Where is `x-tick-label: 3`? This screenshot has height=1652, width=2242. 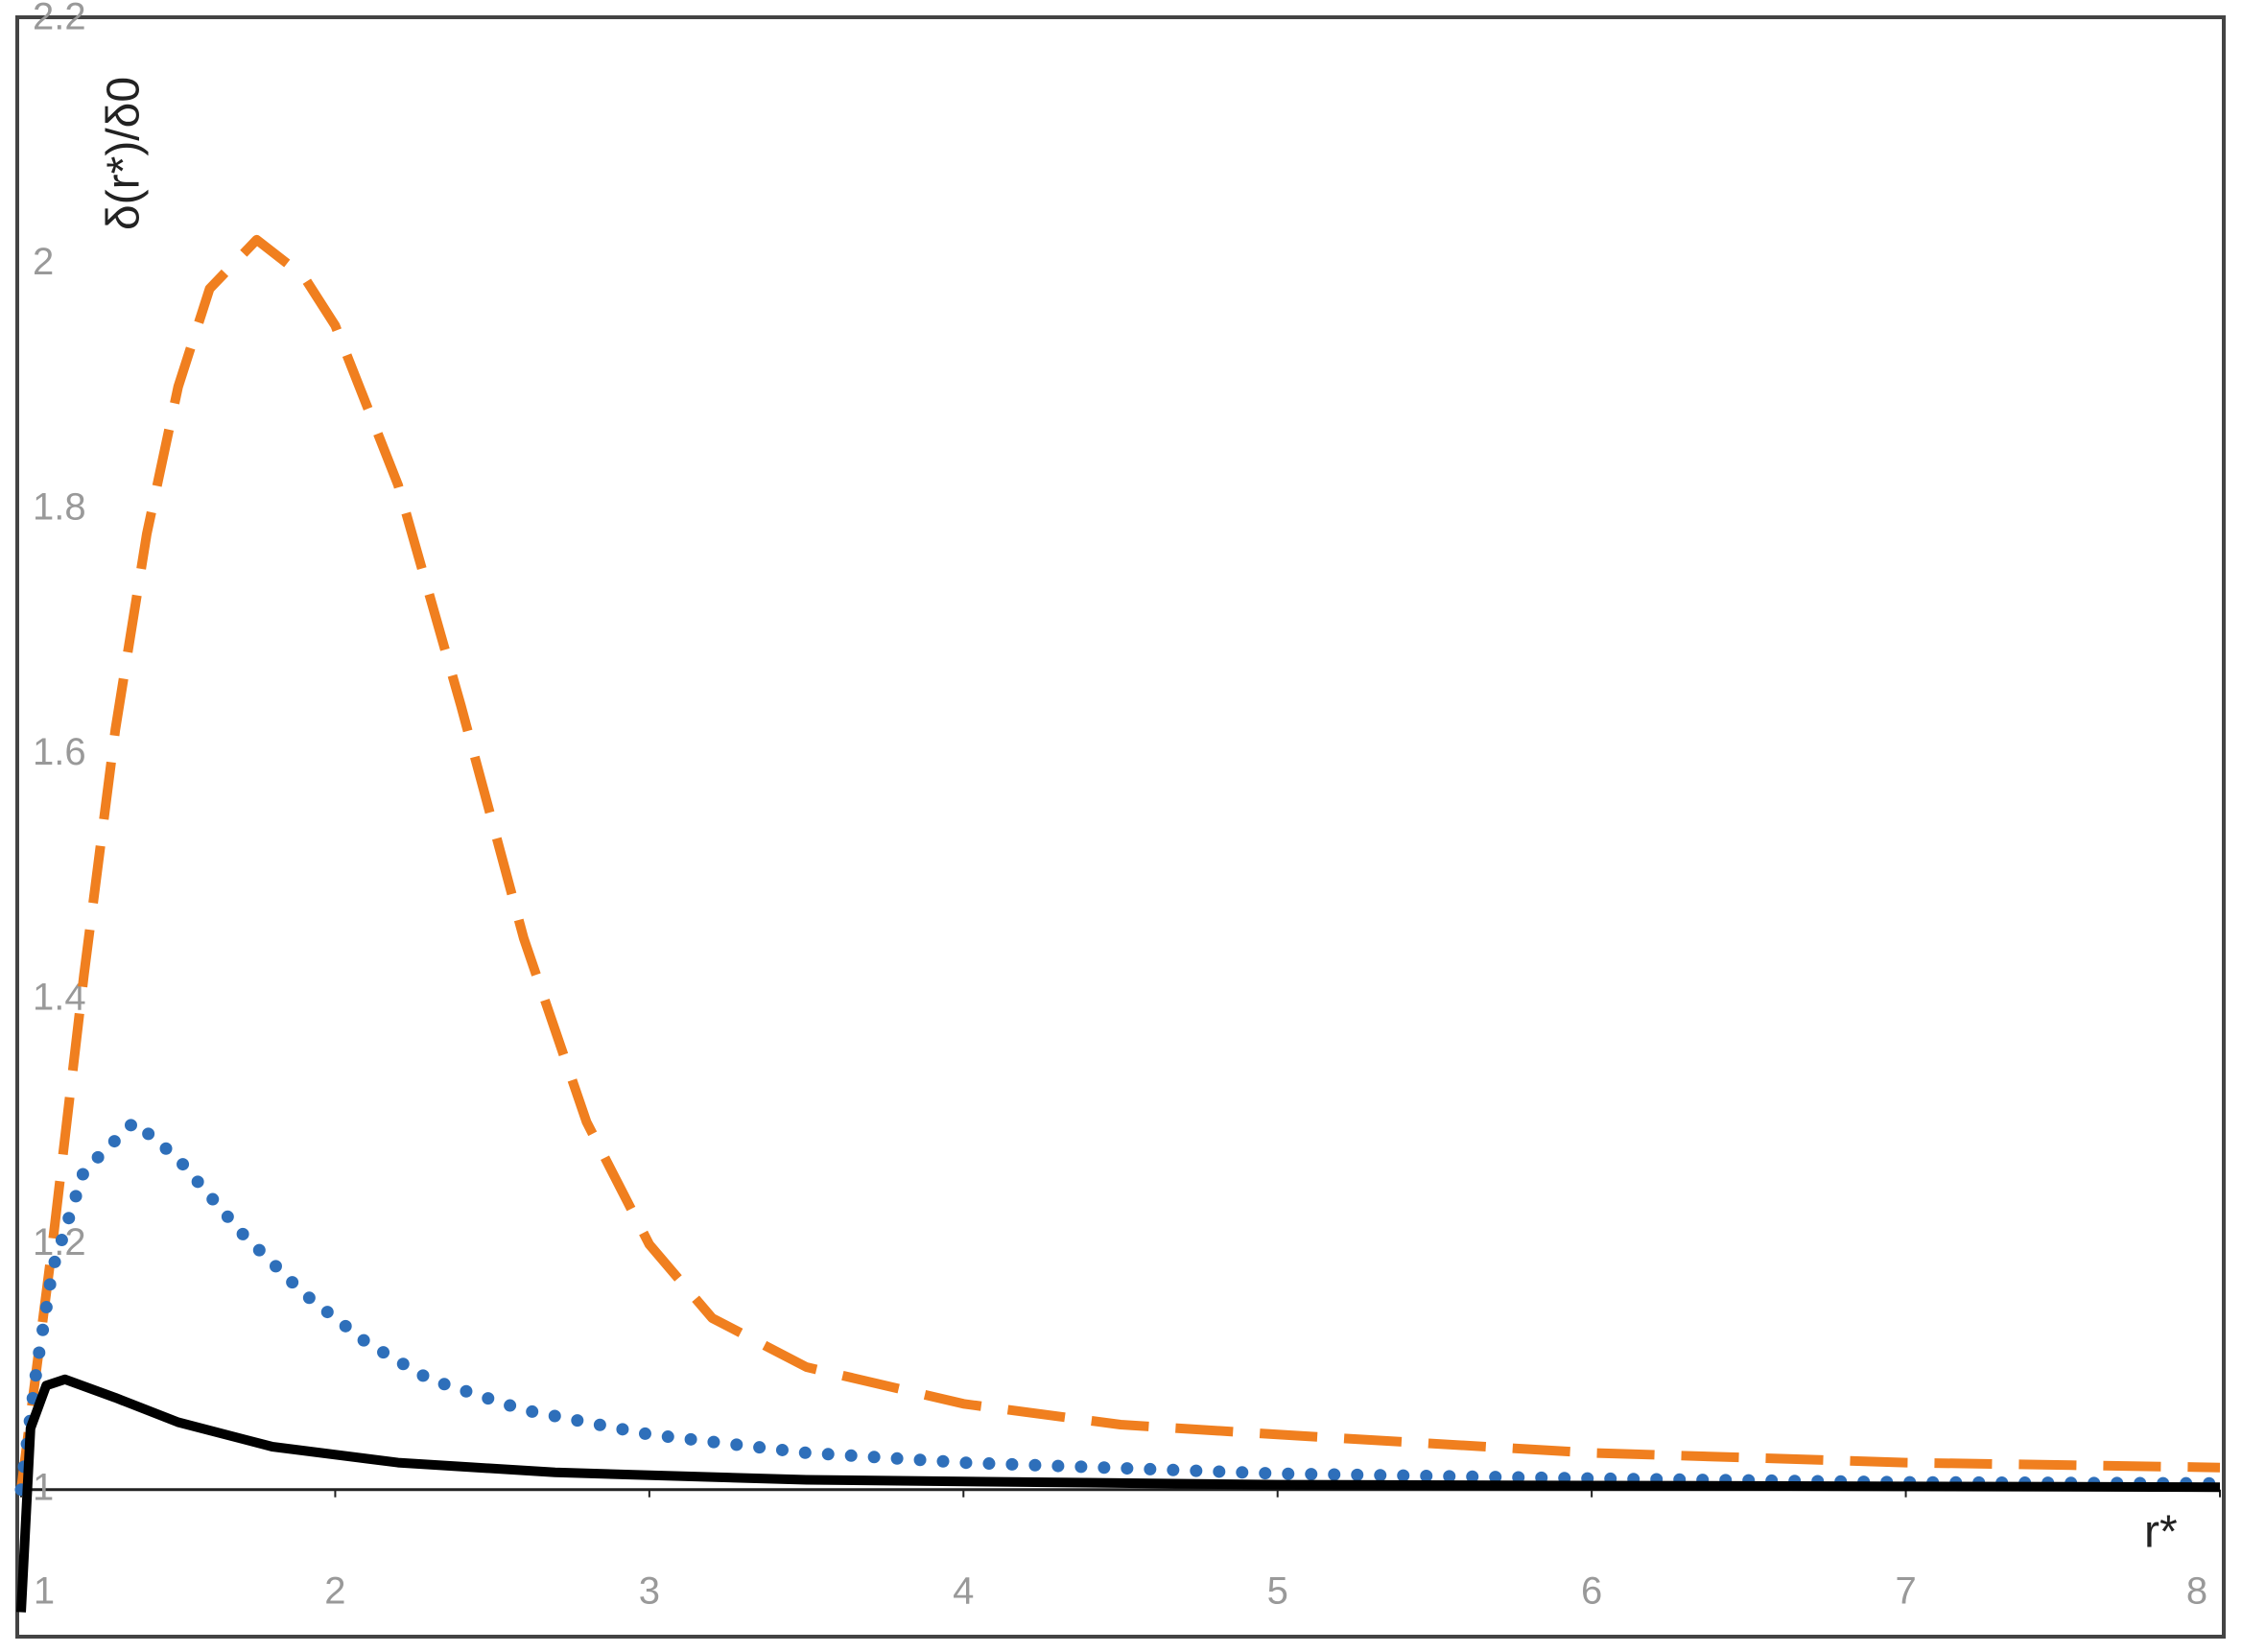
x-tick-label: 3 is located at coordinates (650, 1591).